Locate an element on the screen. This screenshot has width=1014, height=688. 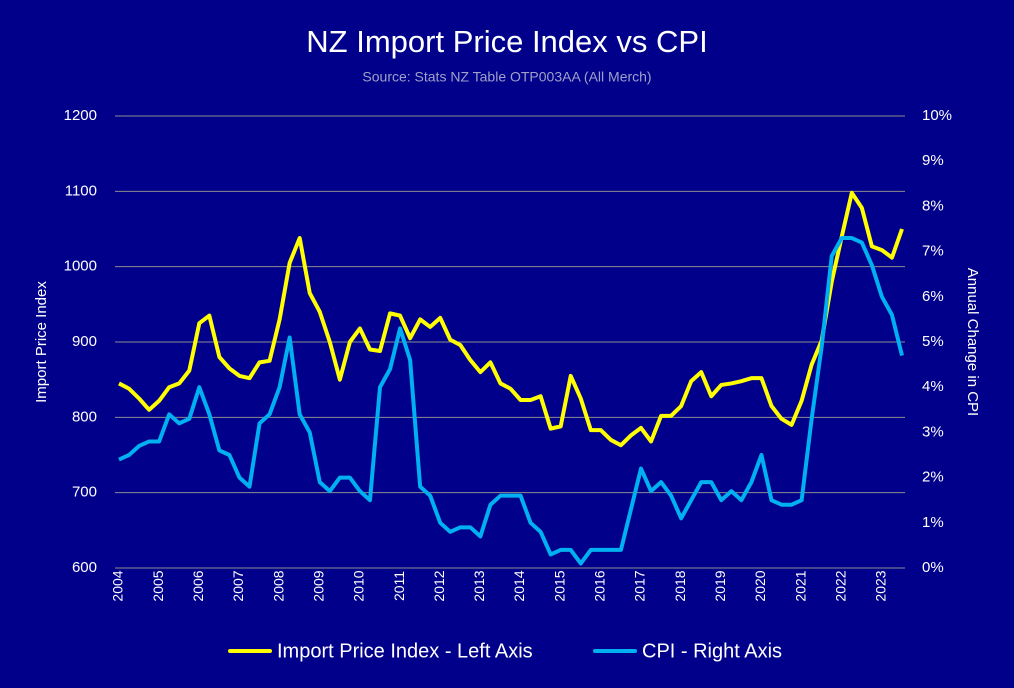
x-tick-label: 2016 is located at coordinates (600, 585).